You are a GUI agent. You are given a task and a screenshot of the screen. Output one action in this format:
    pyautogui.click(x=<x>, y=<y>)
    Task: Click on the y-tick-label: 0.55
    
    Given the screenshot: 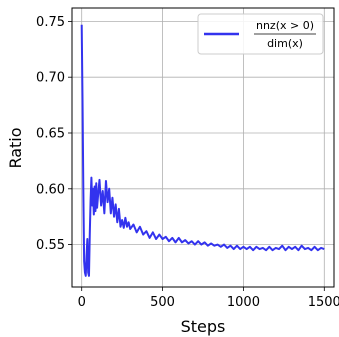 What is the action you would take?
    pyautogui.click(x=50, y=245)
    